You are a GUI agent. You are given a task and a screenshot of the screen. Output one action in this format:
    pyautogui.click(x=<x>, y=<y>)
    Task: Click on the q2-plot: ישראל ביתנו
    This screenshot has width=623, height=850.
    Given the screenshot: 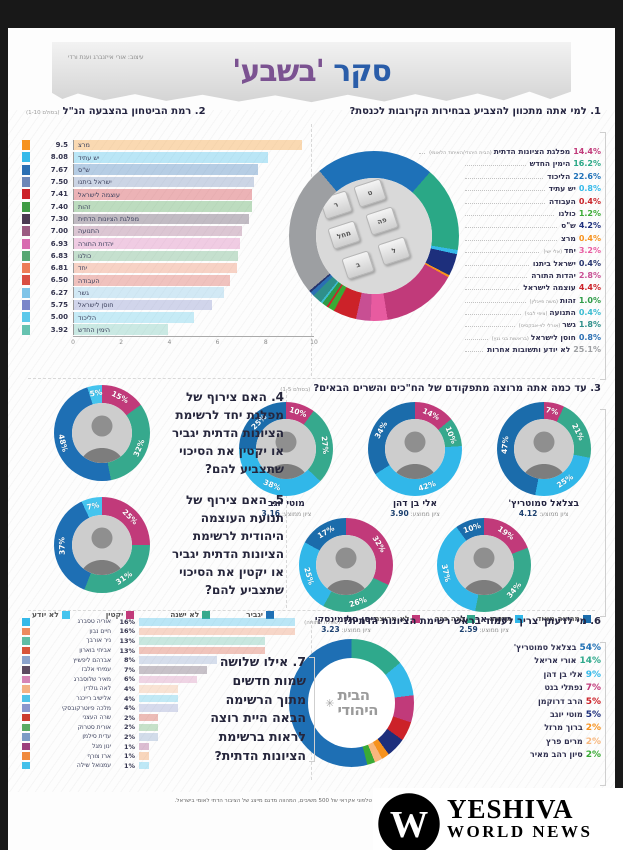 What is the action you would take?
    pyautogui.click(x=193, y=182)
    